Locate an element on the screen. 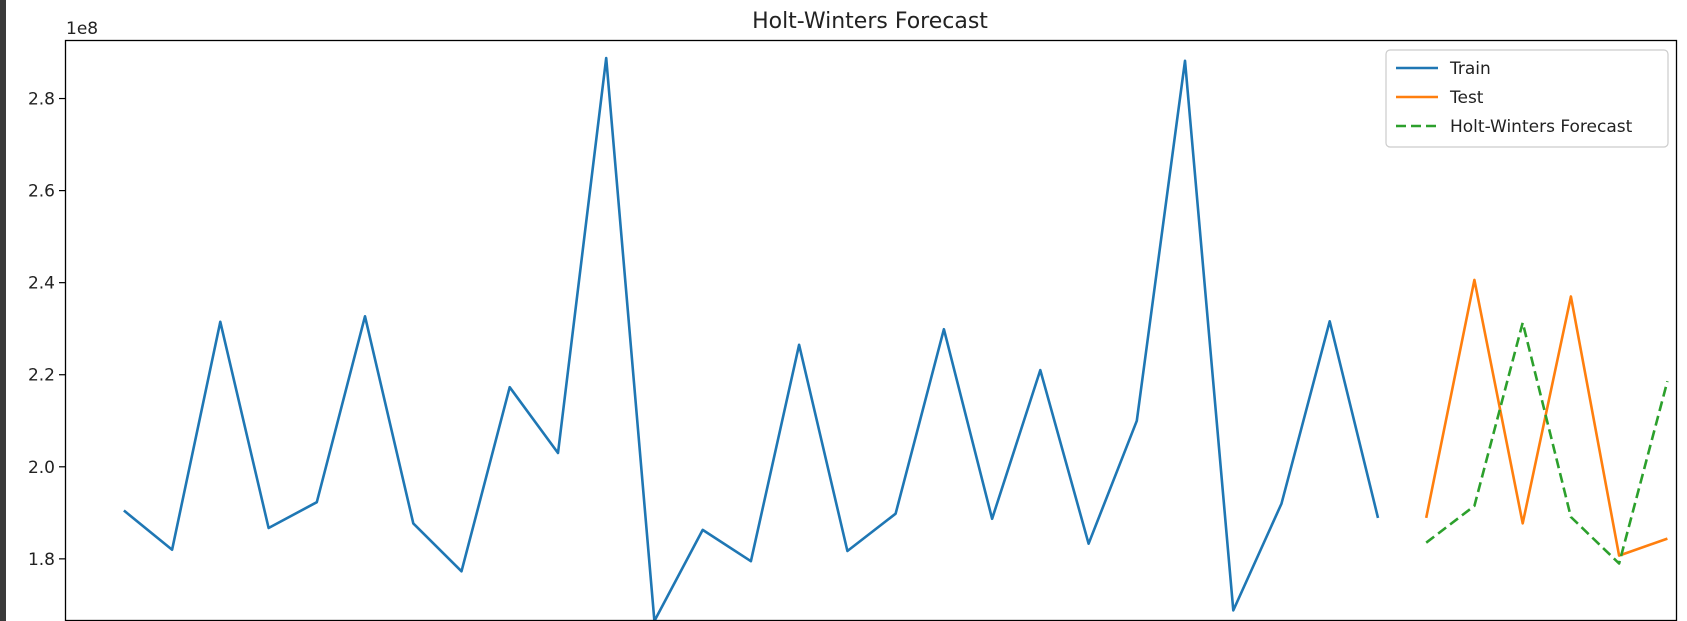  legend-box is located at coordinates (1527, 98).